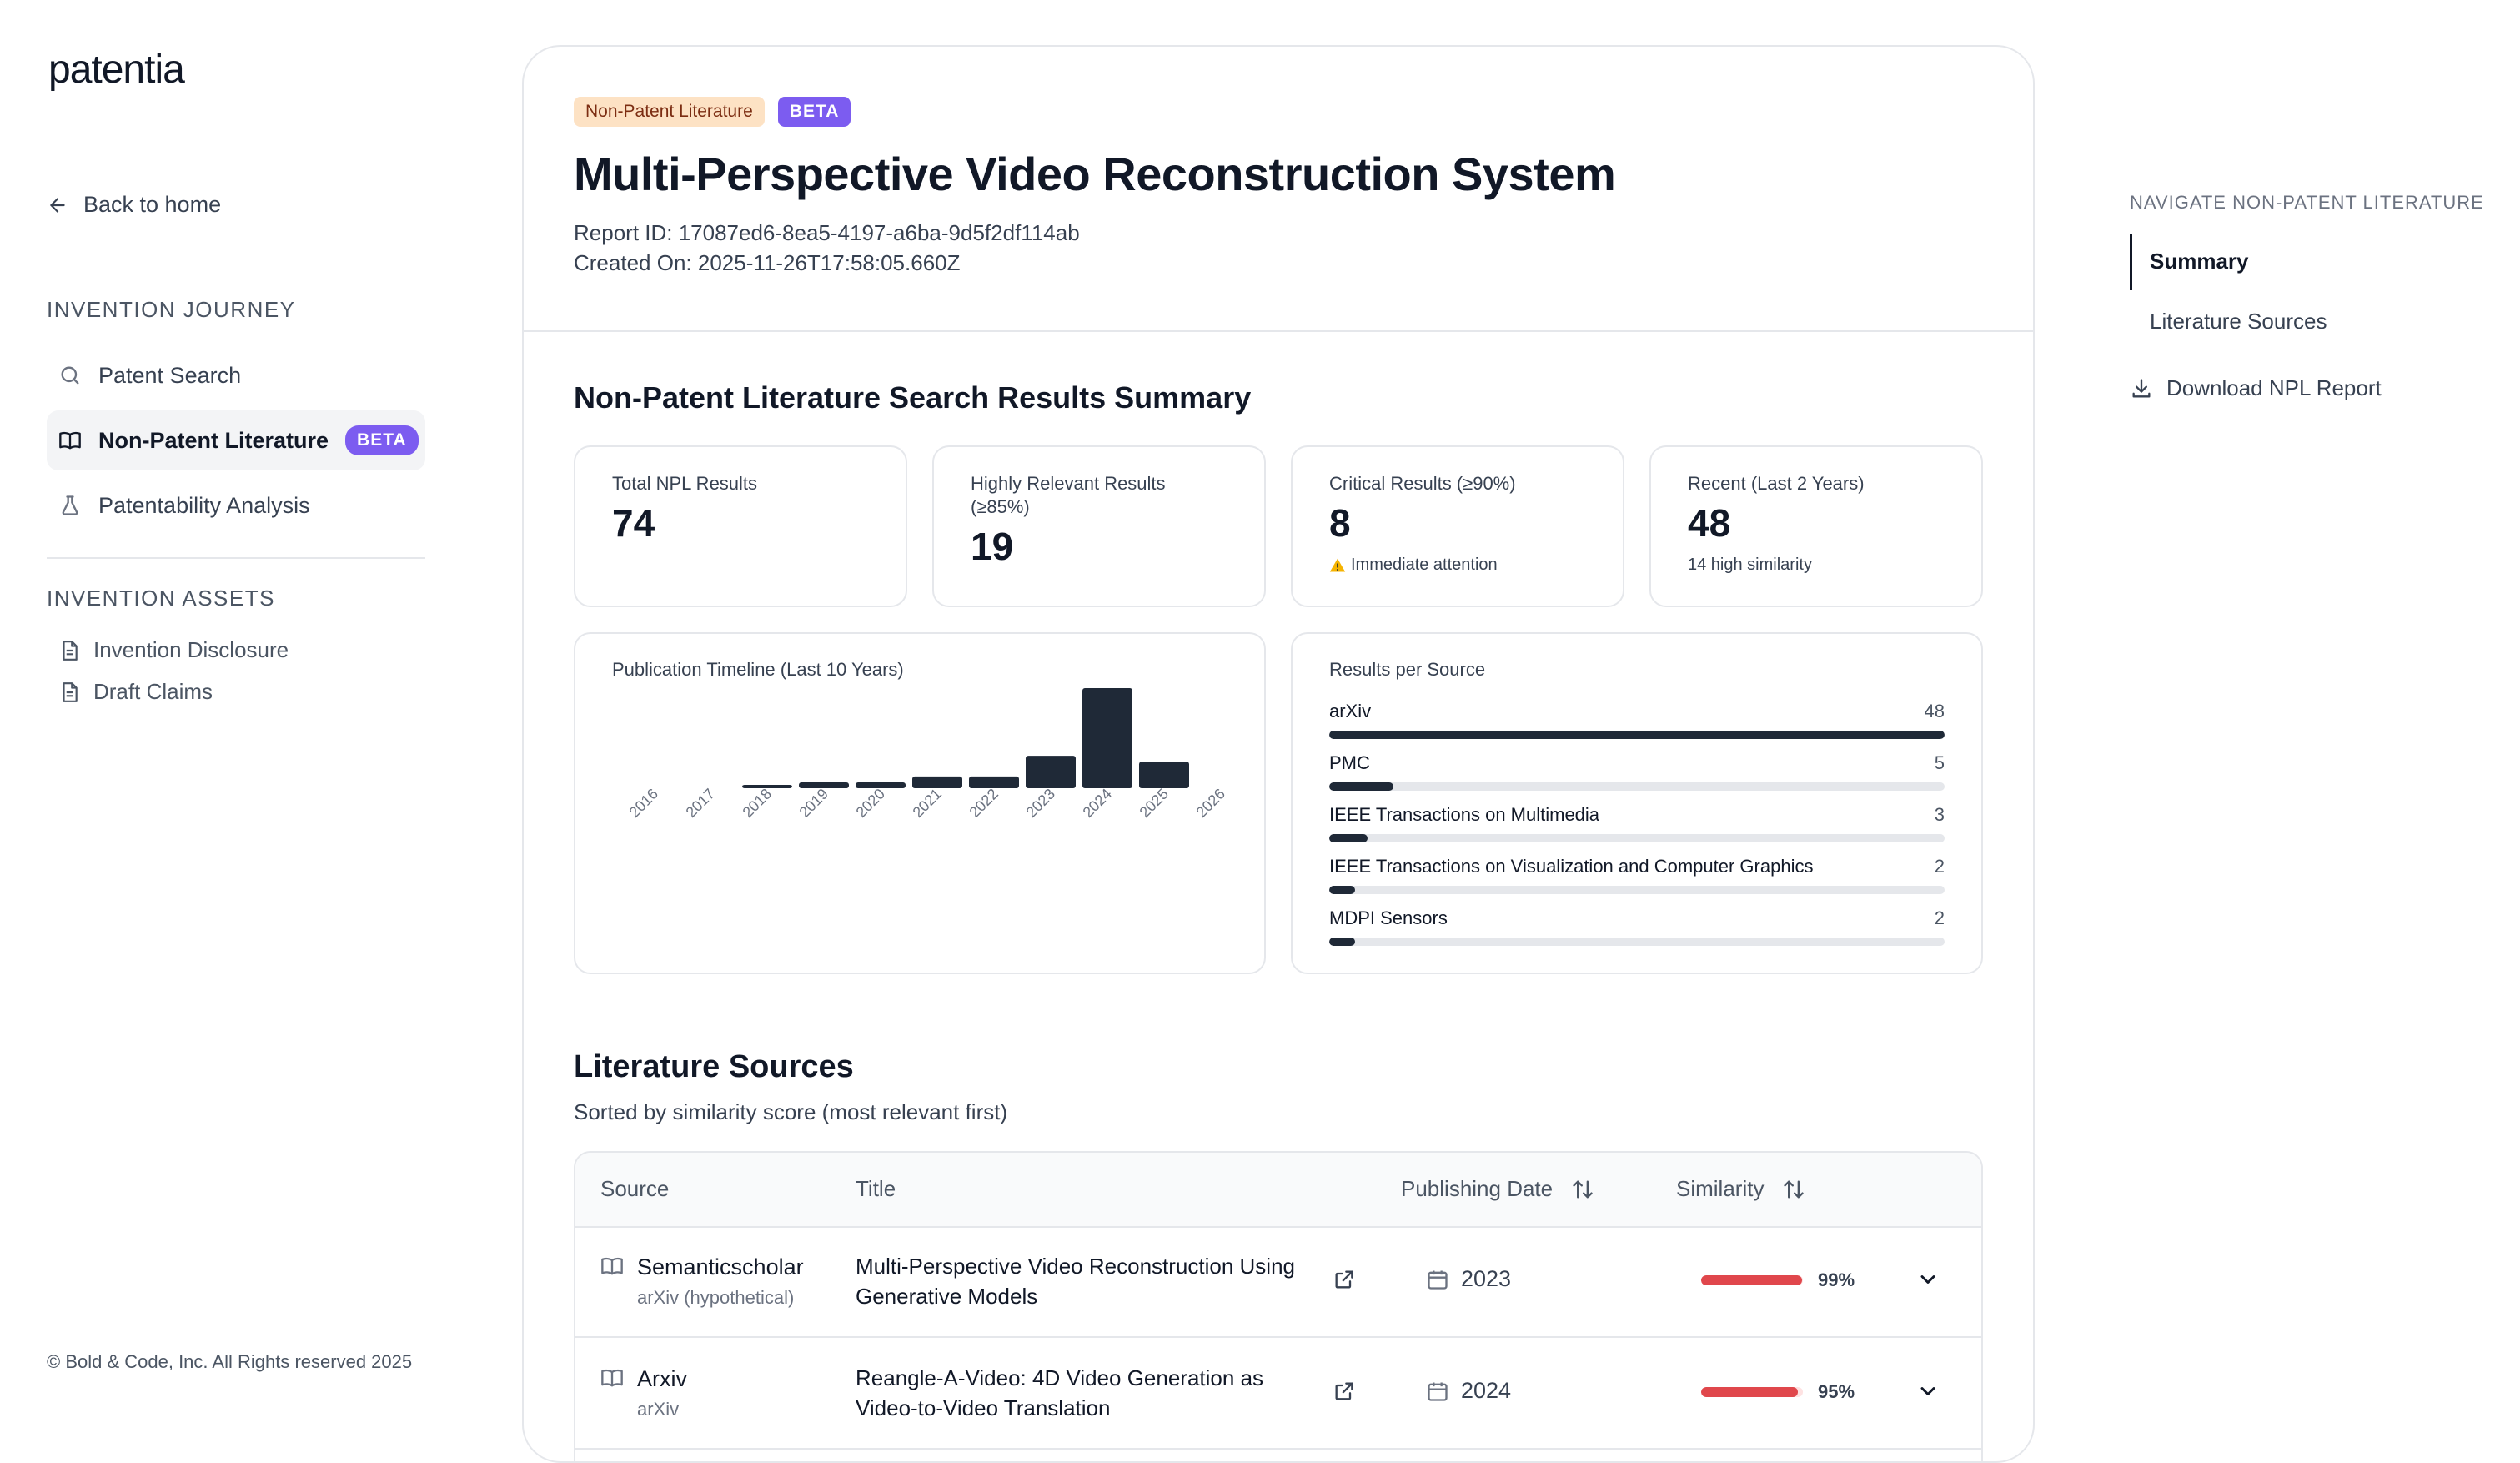  Describe the element at coordinates (1068, 495) in the screenshot. I see `stat-label: Highly Relevant Results (≥85%)` at that location.